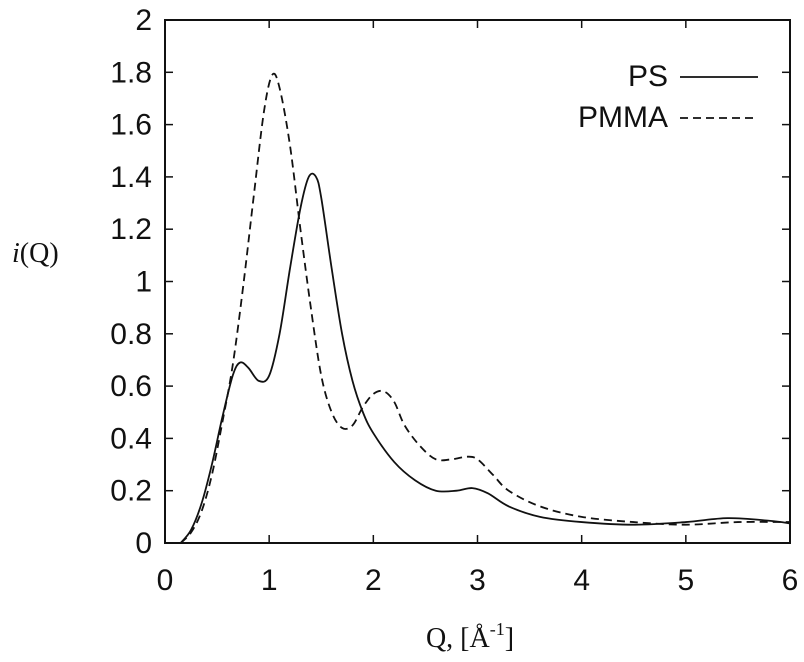  Describe the element at coordinates (143, 282) in the screenshot. I see `y-tick-label: 1` at that location.